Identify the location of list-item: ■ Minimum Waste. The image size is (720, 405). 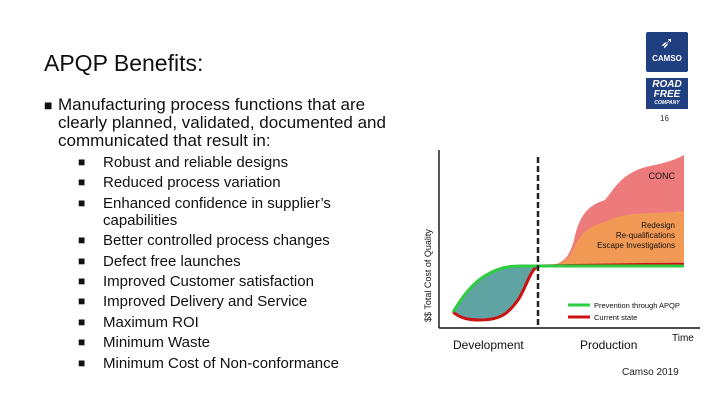
(144, 343).